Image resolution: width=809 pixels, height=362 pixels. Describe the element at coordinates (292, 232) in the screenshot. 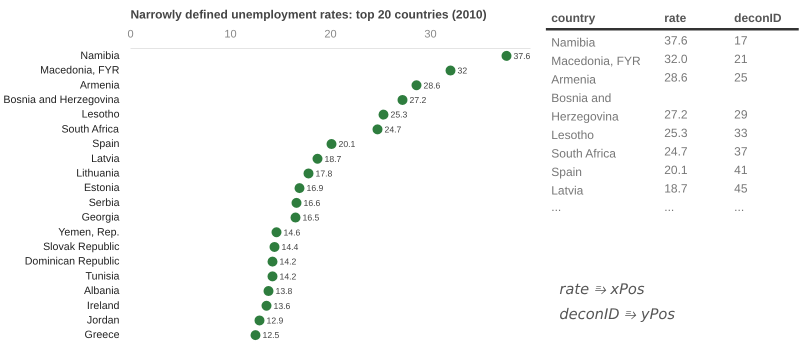

I see `data-label: 14.6` at that location.